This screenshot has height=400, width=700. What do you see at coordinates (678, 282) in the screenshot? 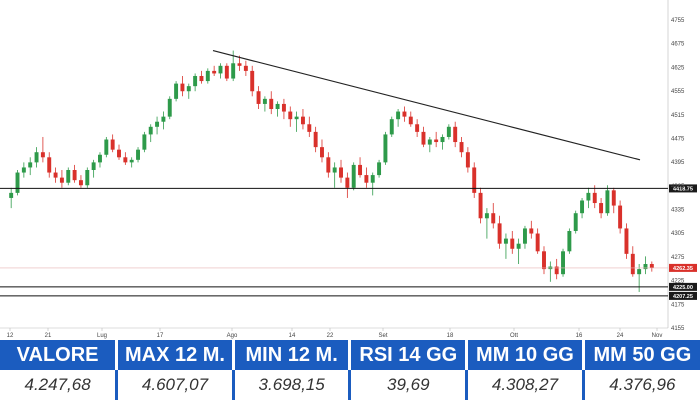
I see `y-tick-label: 4225` at bounding box center [678, 282].